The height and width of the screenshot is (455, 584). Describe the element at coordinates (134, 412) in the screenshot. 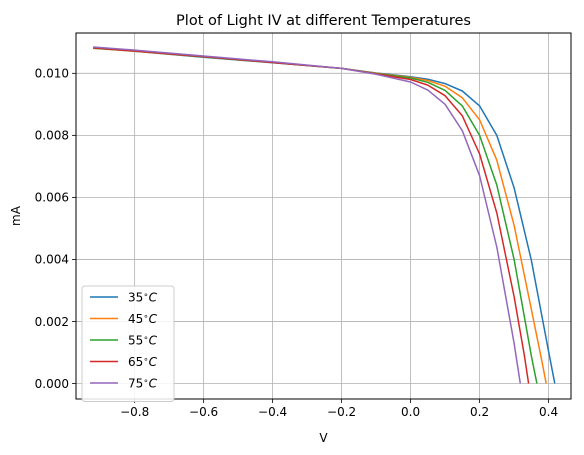

I see `x-tick-label: −0.8` at that location.